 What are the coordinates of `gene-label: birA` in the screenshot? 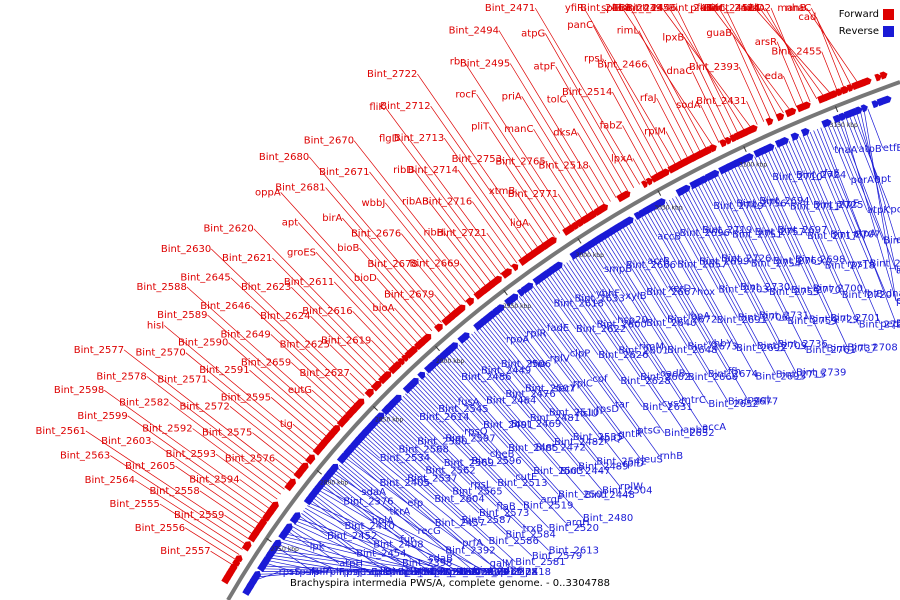 It's located at (332, 218).